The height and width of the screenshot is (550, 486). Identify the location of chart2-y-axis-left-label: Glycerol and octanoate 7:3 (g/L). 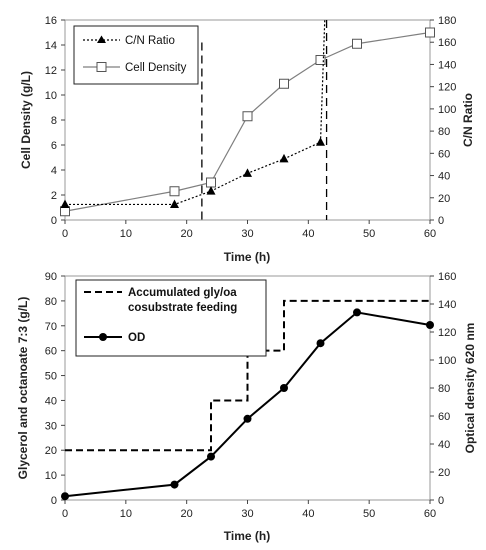
(23, 388).